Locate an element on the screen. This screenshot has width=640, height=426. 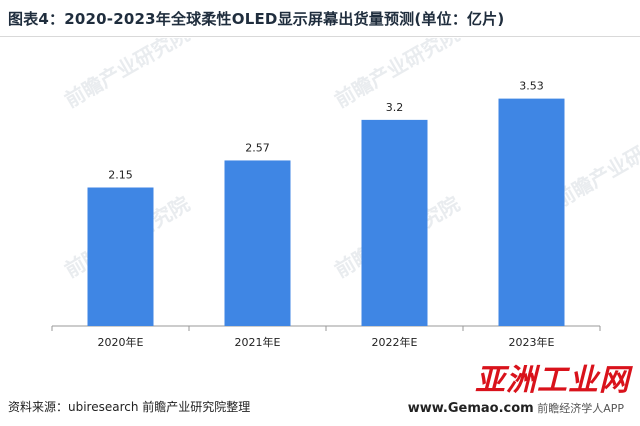
x-tick-label: 2021年E is located at coordinates (258, 342).